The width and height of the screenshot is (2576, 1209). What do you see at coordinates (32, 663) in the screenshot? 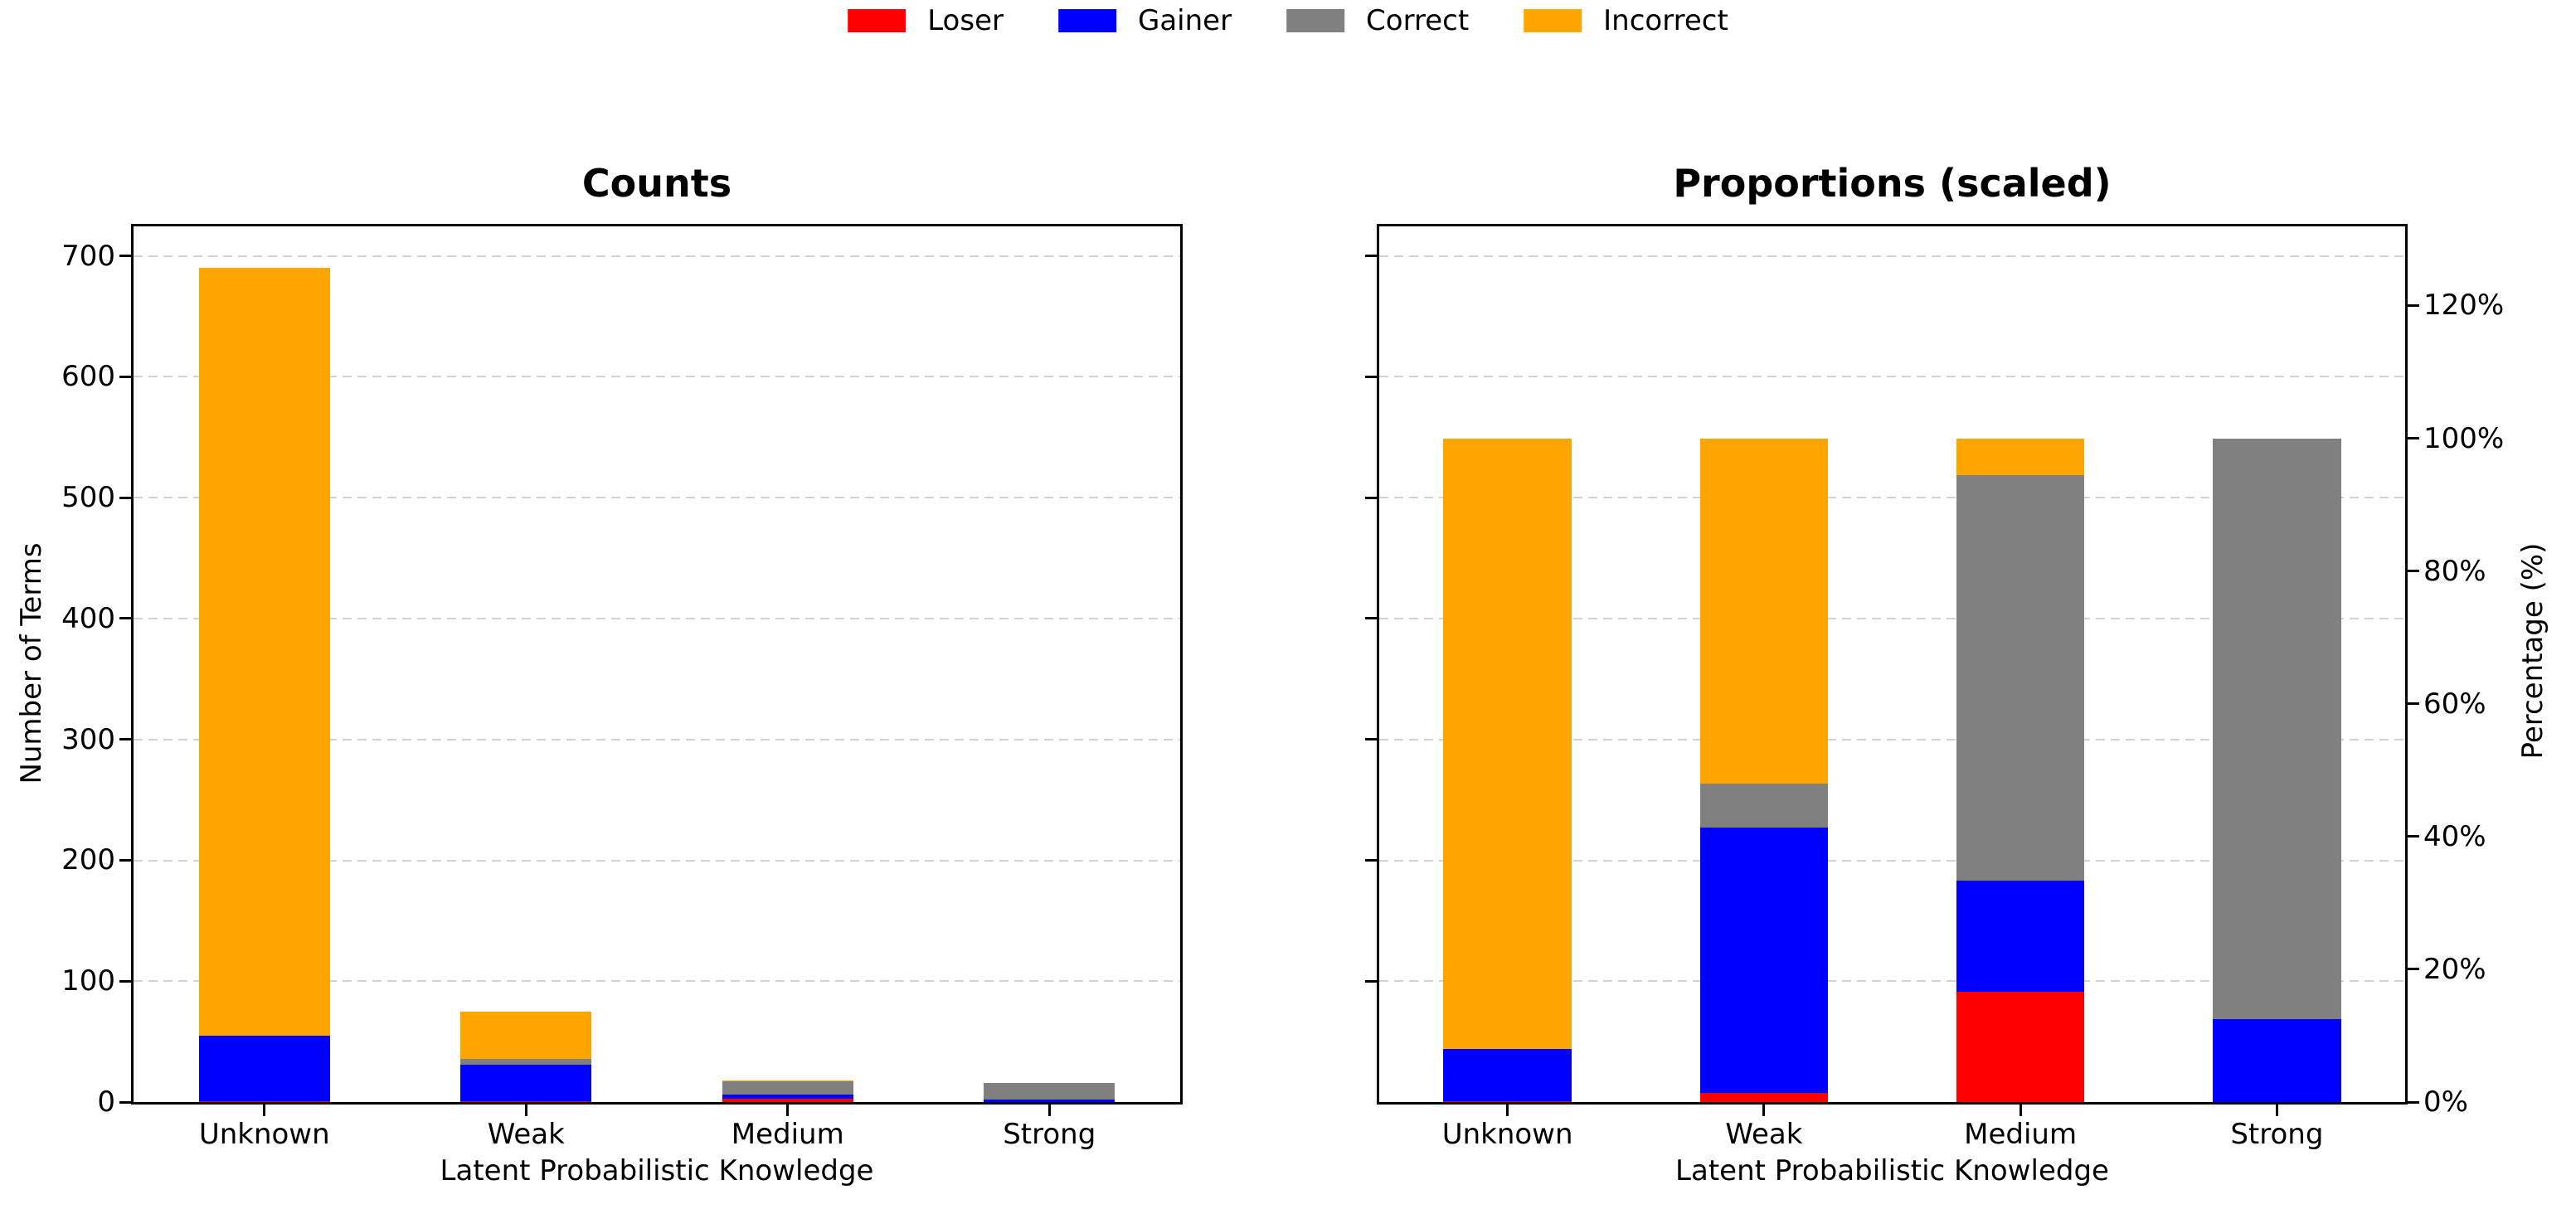
I see `counts-y-axis-label: Number of Terms` at bounding box center [32, 663].